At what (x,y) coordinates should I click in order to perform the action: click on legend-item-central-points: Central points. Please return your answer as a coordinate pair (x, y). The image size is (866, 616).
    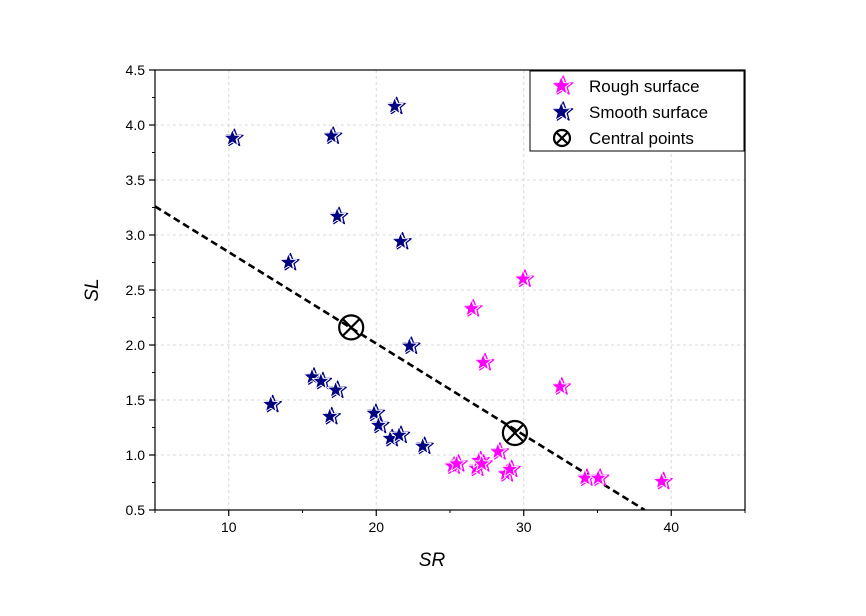
    Looking at the image, I should click on (641, 138).